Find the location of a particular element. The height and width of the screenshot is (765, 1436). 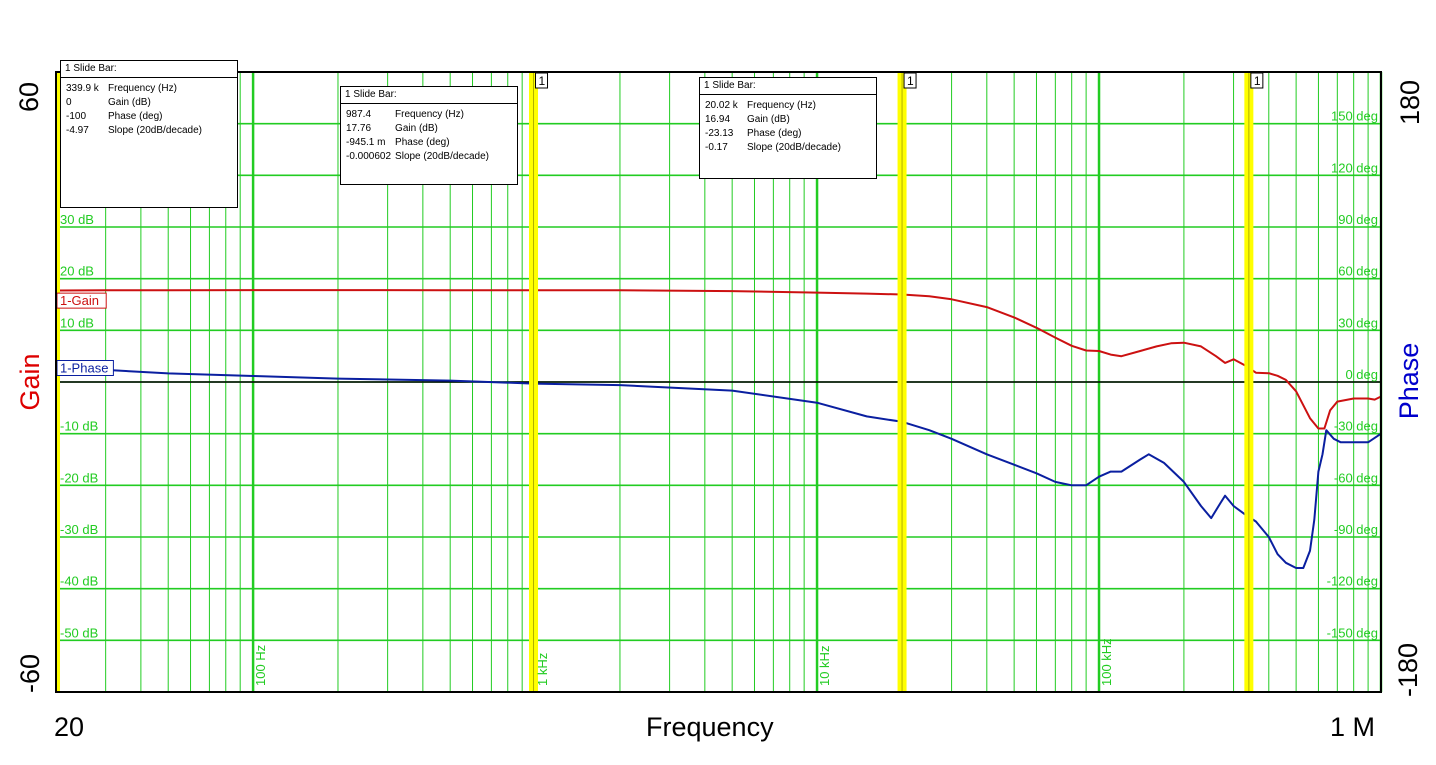

gain-trace-label: 1-Gain is located at coordinates (79, 300).